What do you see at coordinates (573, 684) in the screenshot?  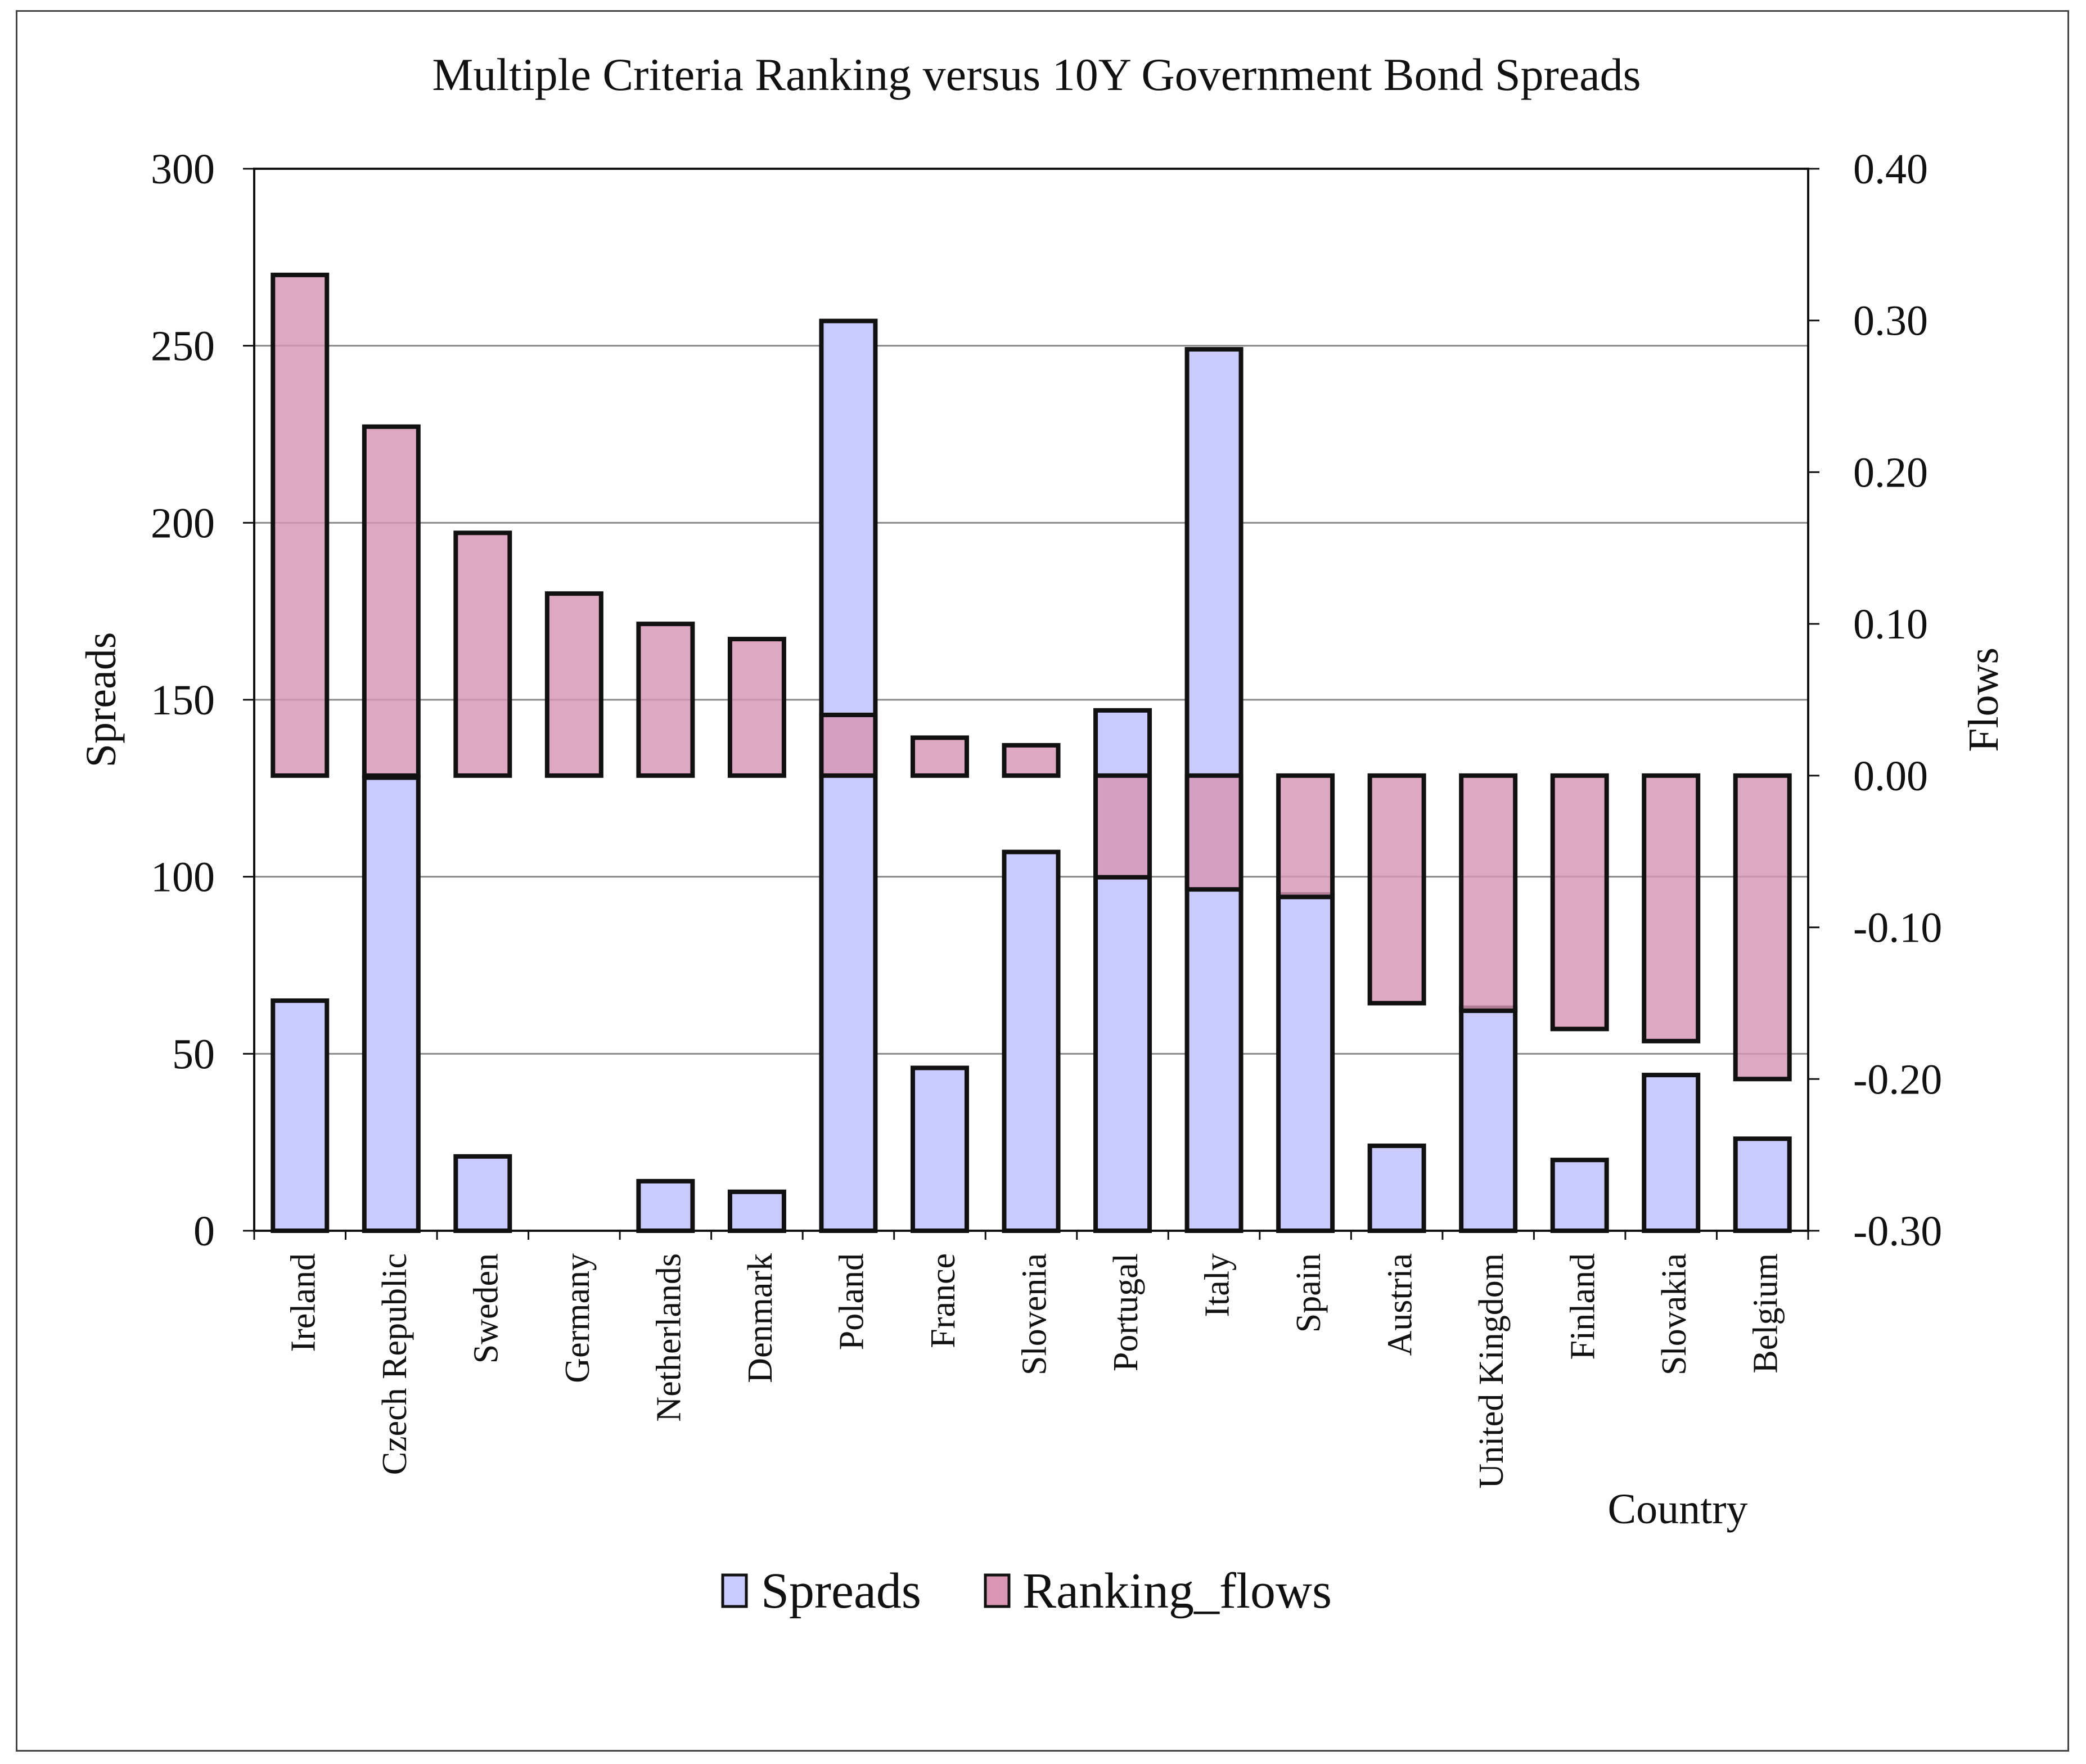 I see `ranking-flows-bar-germany` at bounding box center [573, 684].